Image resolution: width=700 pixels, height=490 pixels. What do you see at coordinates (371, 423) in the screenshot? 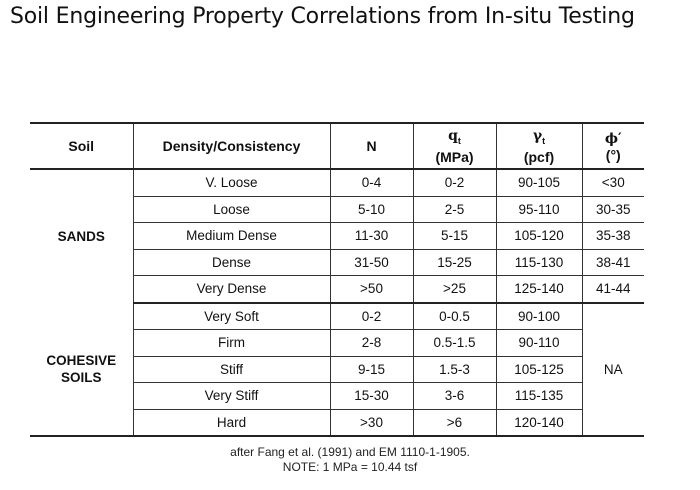
I see `n-cell: >30` at bounding box center [371, 423].